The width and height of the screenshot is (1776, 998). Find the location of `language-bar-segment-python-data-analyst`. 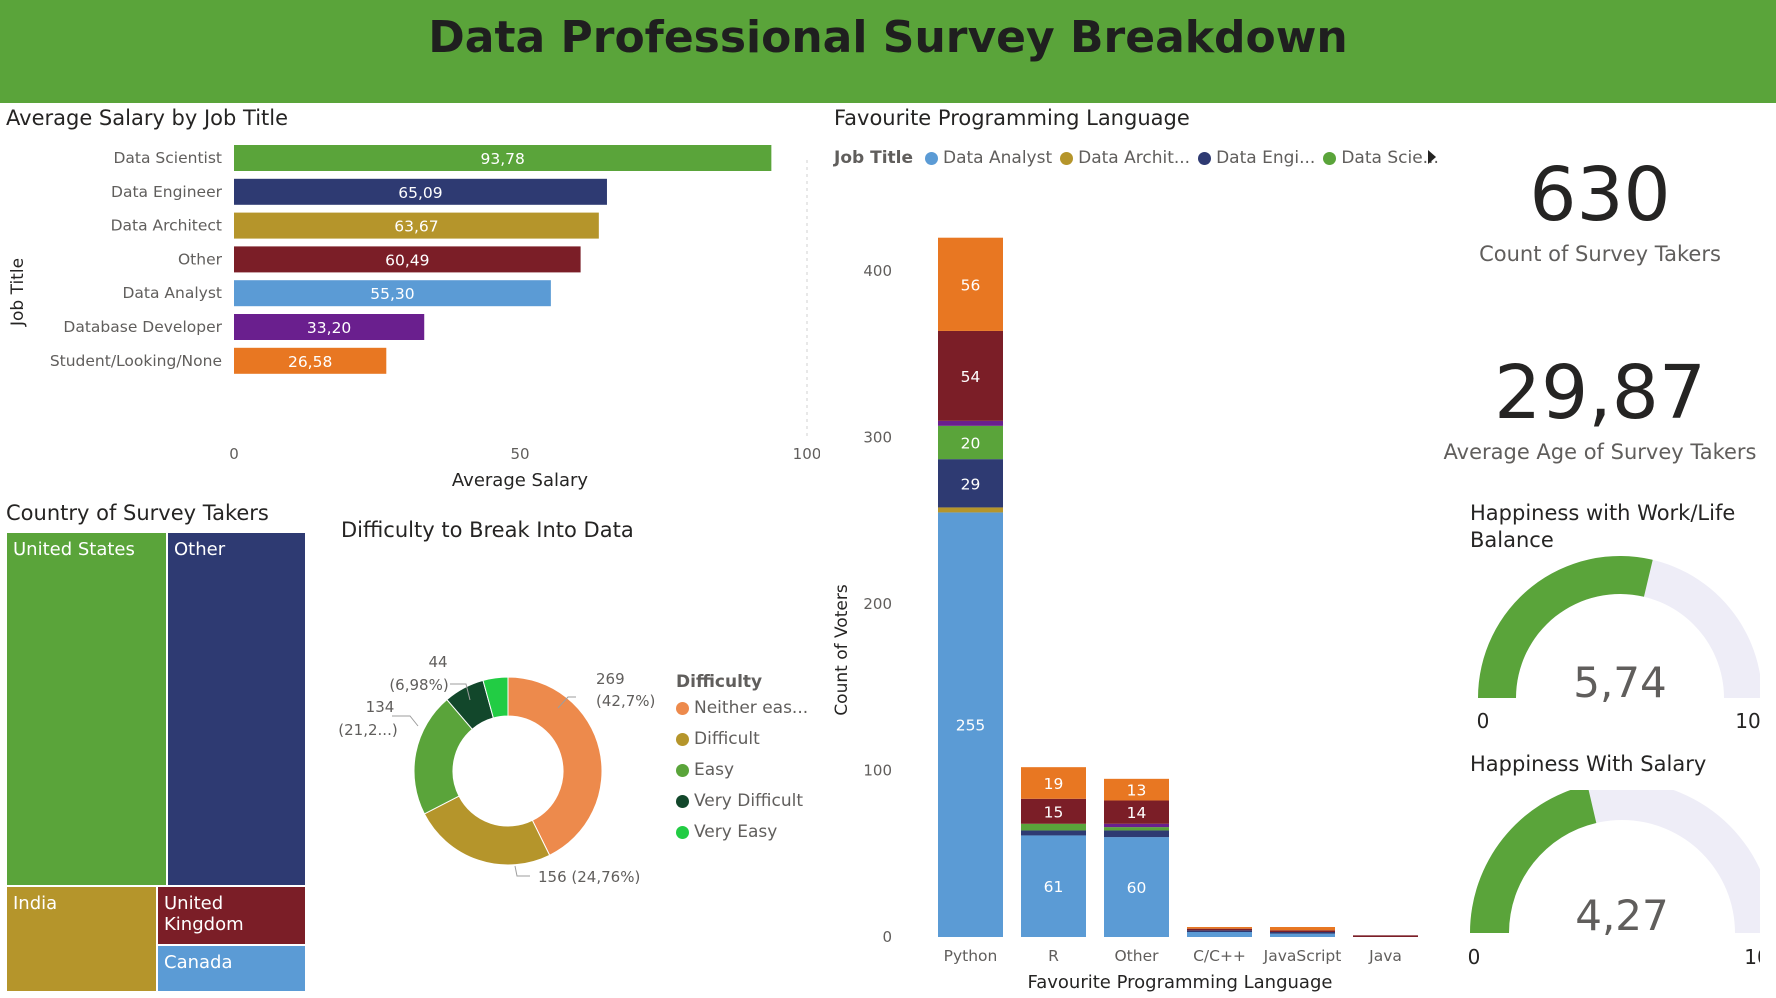

language-bar-segment-python-data-analyst is located at coordinates (970, 724).